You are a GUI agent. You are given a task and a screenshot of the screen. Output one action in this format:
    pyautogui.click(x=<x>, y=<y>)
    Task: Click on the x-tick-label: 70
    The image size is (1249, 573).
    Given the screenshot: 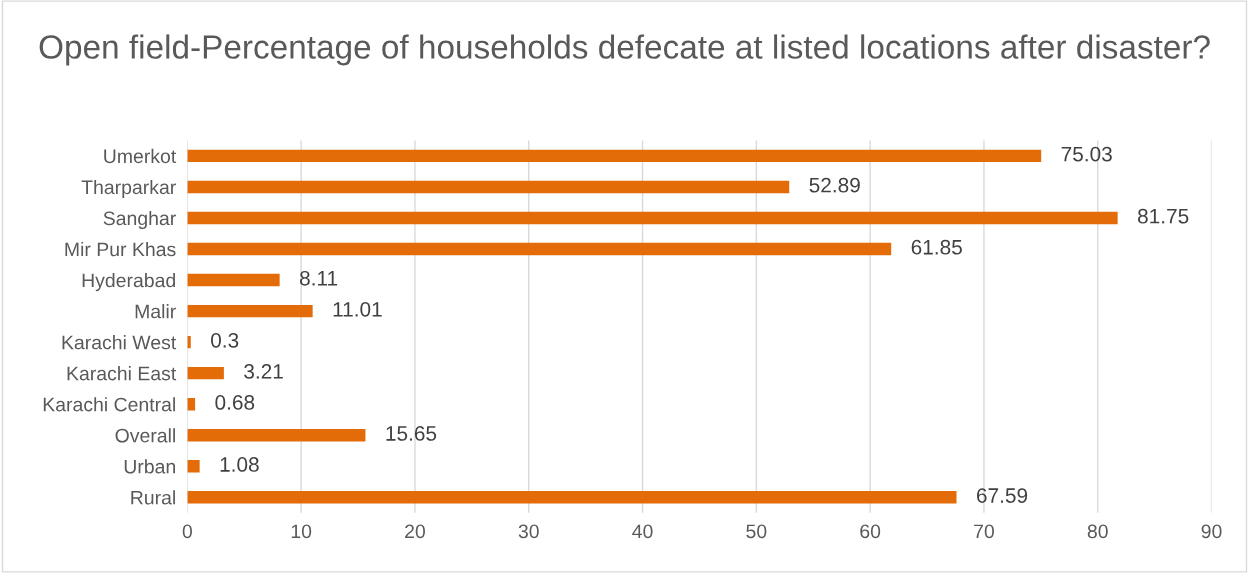 What is the action you would take?
    pyautogui.click(x=984, y=531)
    